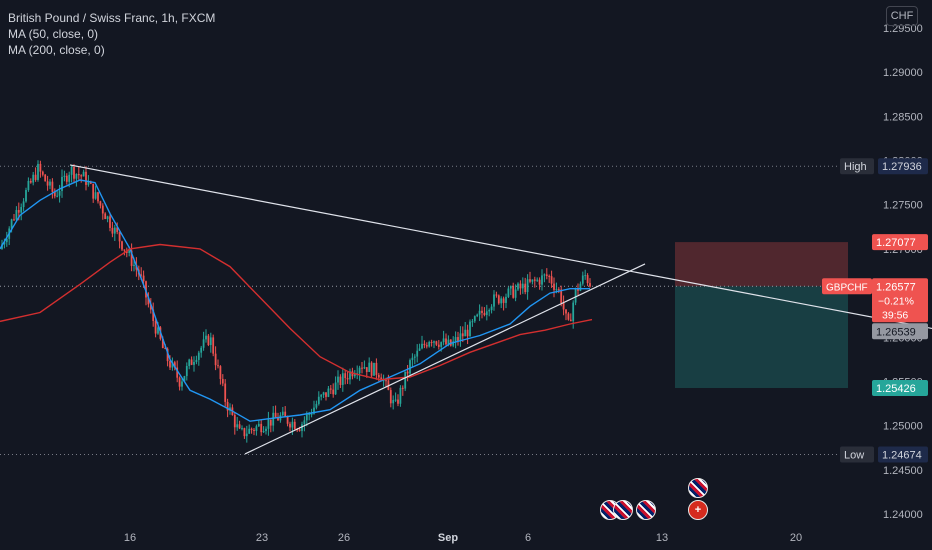 The image size is (932, 550). What do you see at coordinates (855, 167) in the screenshot?
I see `high-tag: High` at bounding box center [855, 167].